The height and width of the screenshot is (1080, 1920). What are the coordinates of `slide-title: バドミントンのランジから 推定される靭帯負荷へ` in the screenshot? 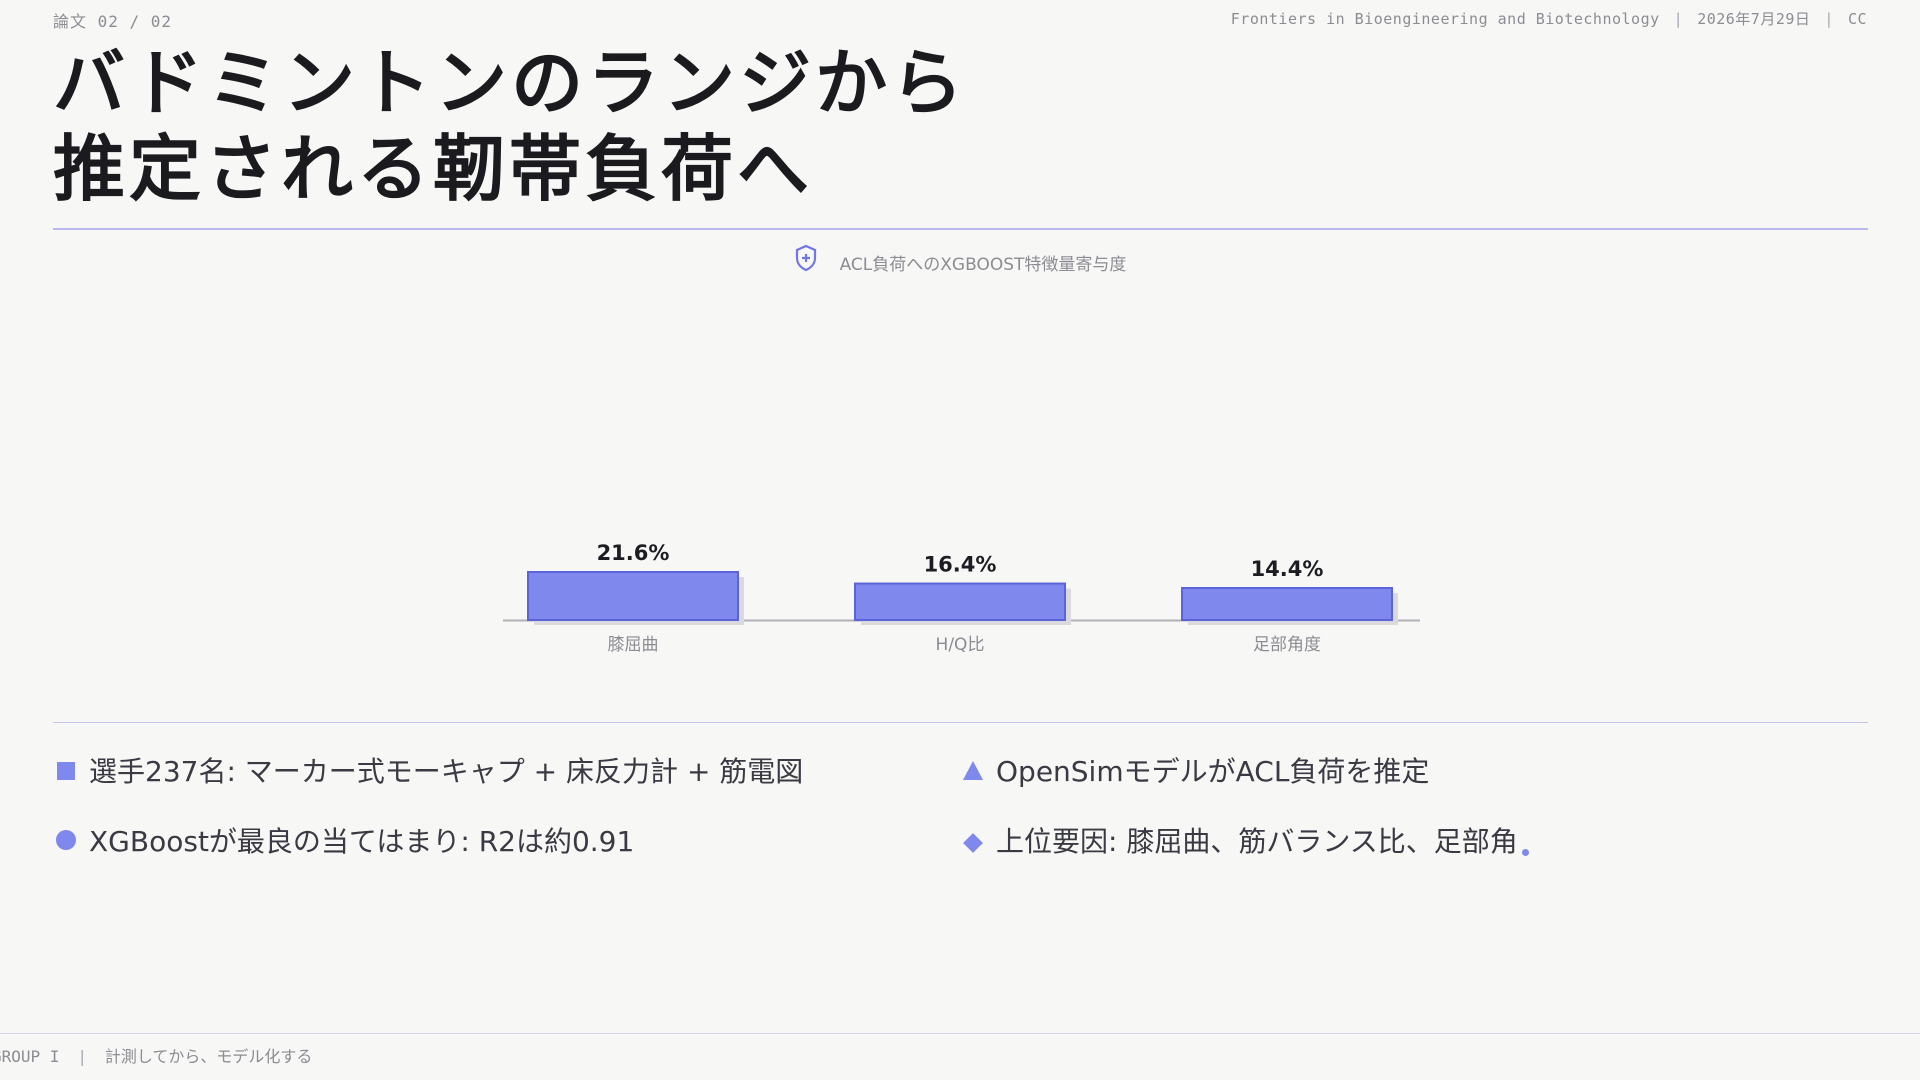 It's located at (653, 126).